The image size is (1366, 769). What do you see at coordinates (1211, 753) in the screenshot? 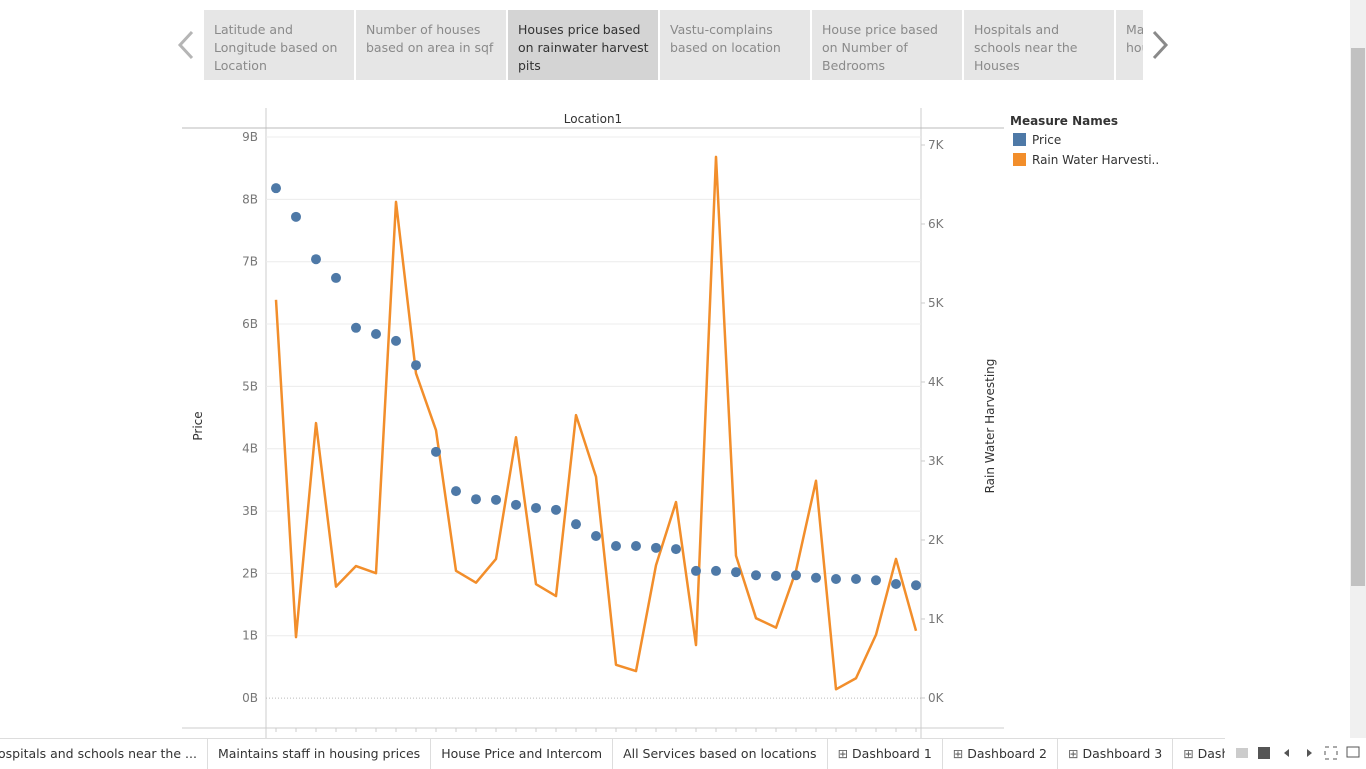
I see `sheet-tab-label: Dashboard 4` at bounding box center [1211, 753].